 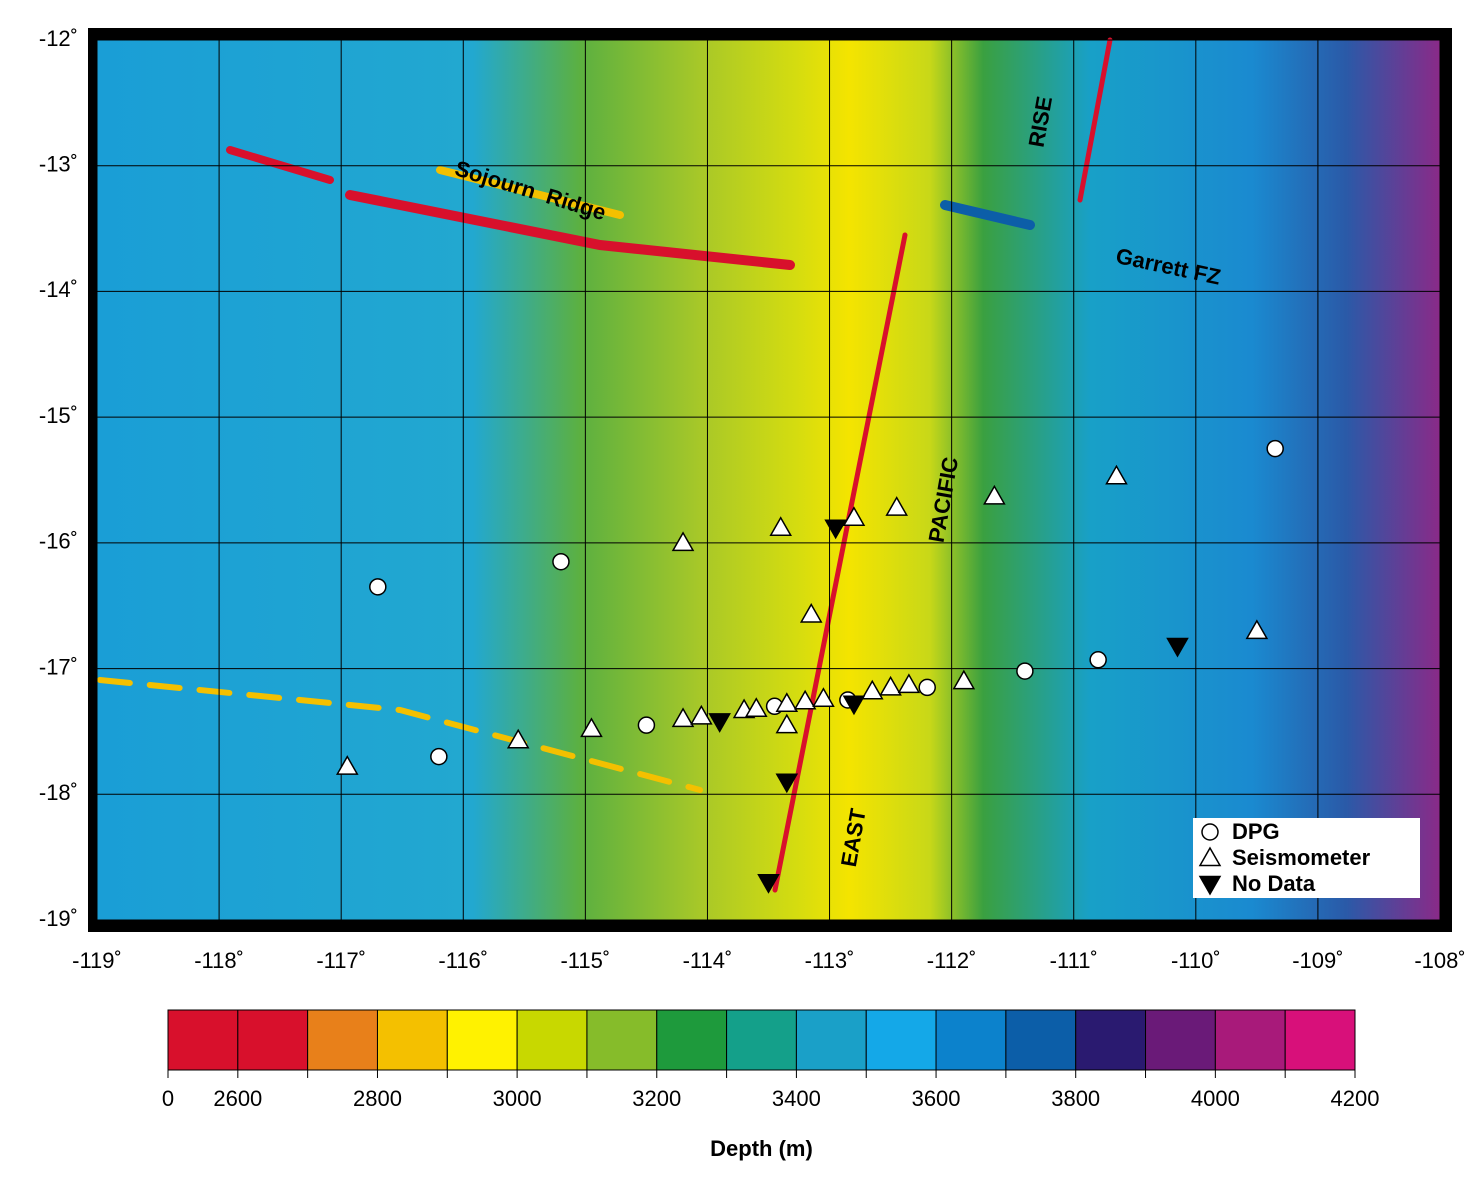 I want to click on x-tick-label: -118˚, so click(x=219, y=960).